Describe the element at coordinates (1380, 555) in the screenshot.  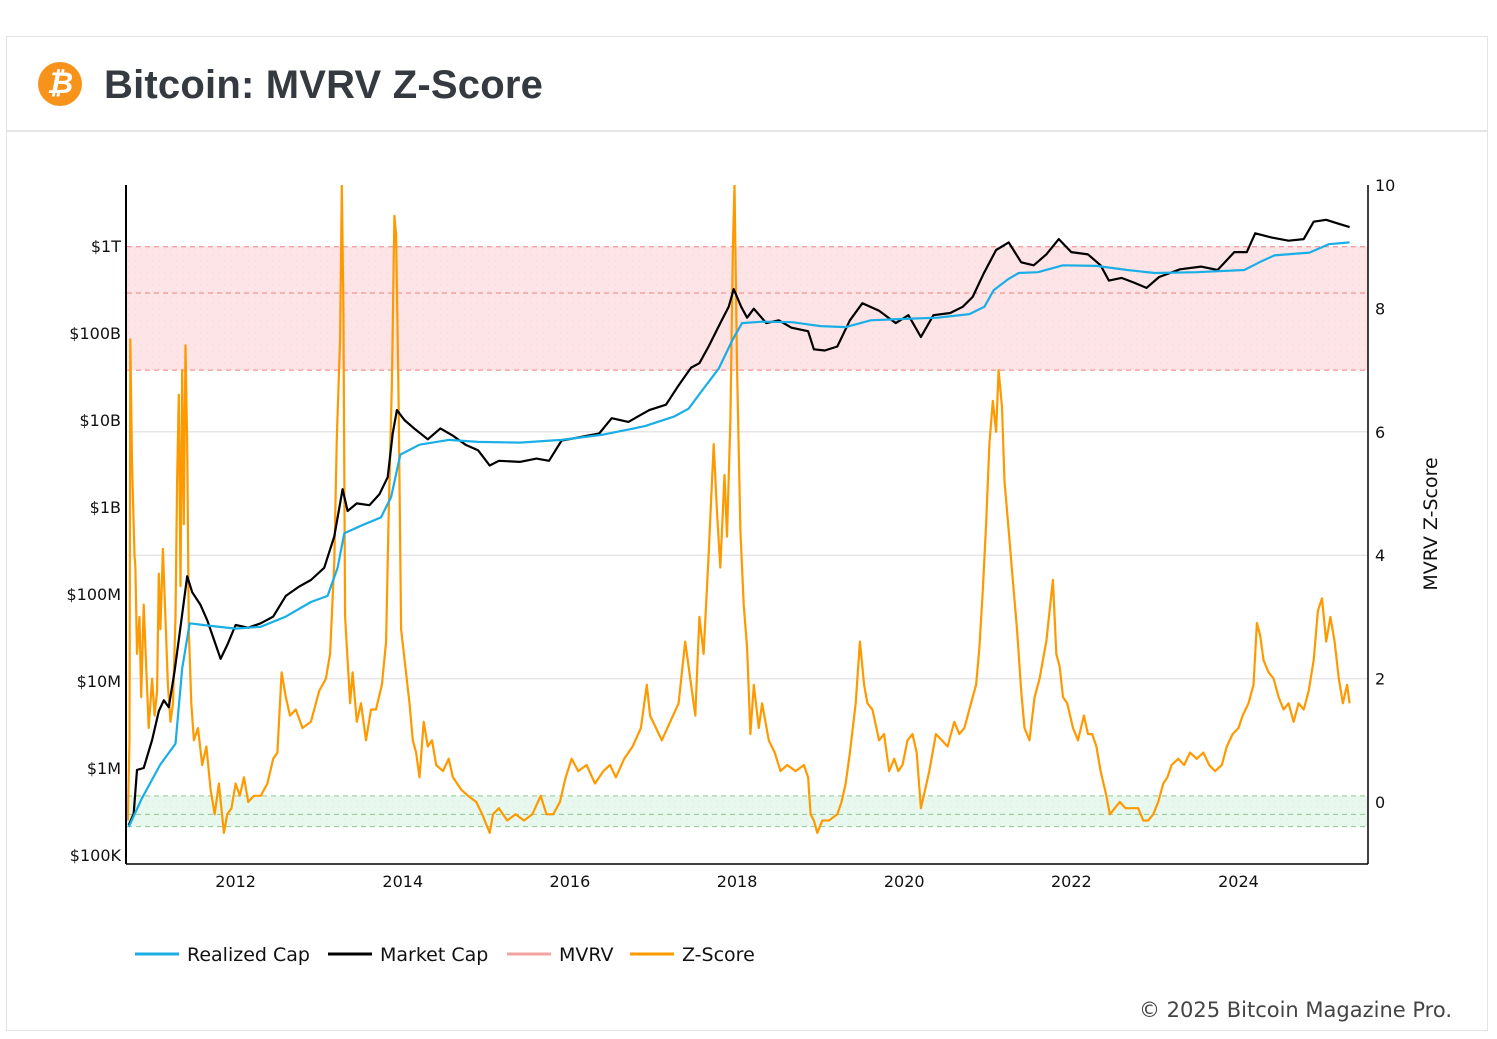
I see `y-right-tick-label: 4` at that location.